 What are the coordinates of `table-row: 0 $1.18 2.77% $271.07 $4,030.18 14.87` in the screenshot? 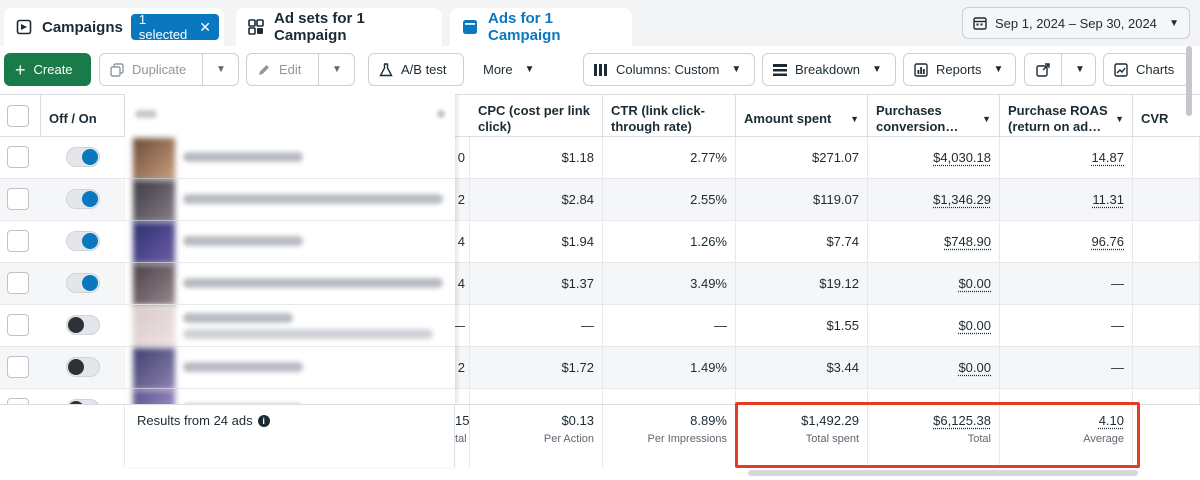 It's located at (600, 158).